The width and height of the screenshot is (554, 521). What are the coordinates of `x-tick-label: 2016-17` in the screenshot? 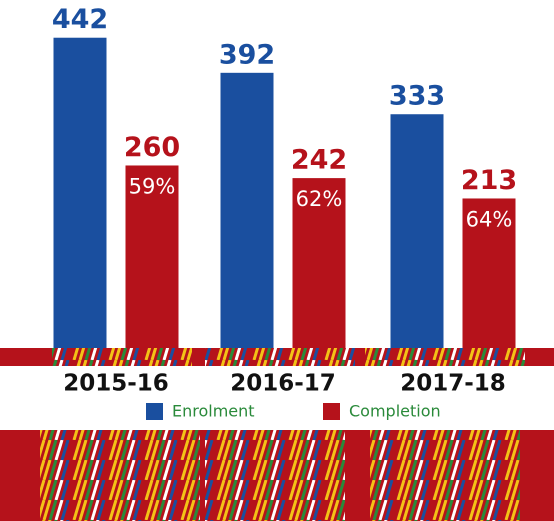 It's located at (283, 384).